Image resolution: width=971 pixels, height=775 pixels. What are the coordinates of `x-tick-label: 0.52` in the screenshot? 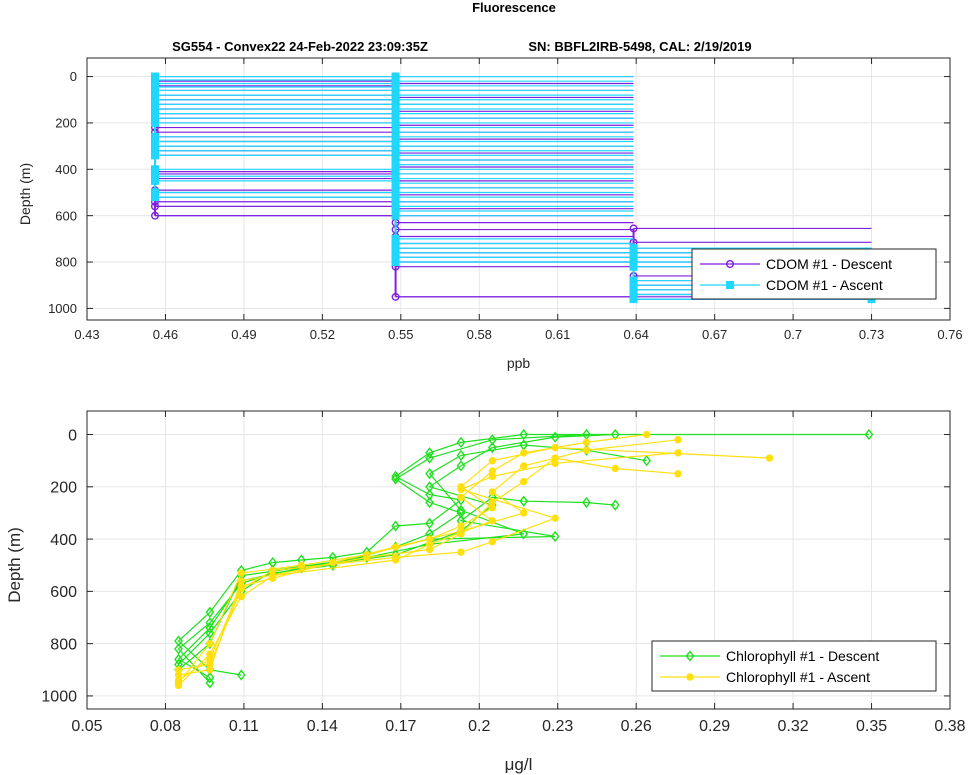 It's located at (322, 334).